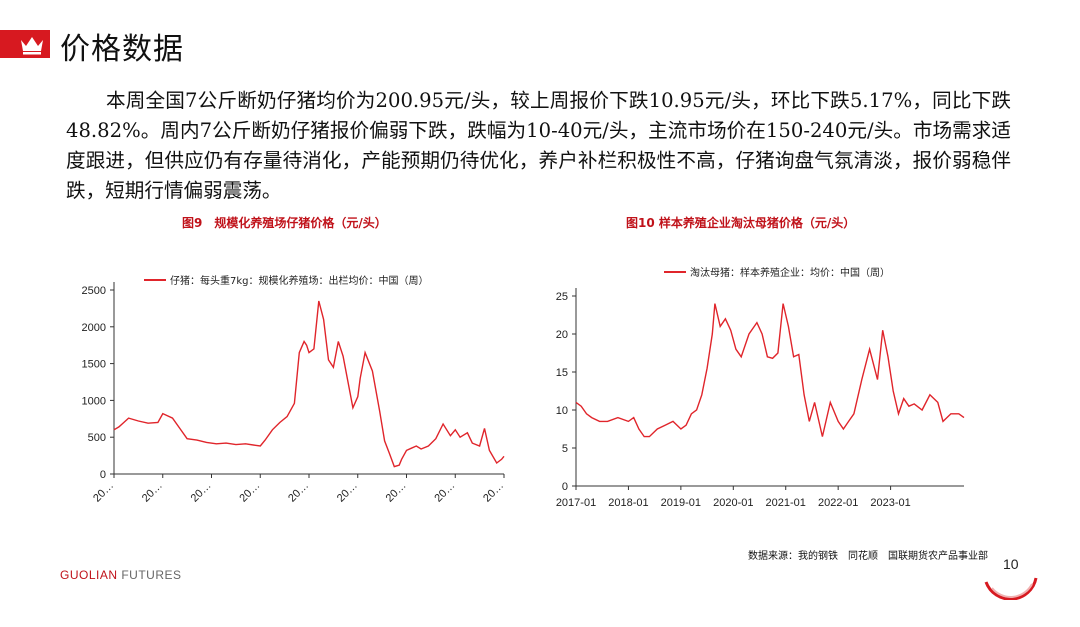  What do you see at coordinates (770, 370) in the screenshot?
I see `cull-sow-price-series-line` at bounding box center [770, 370].